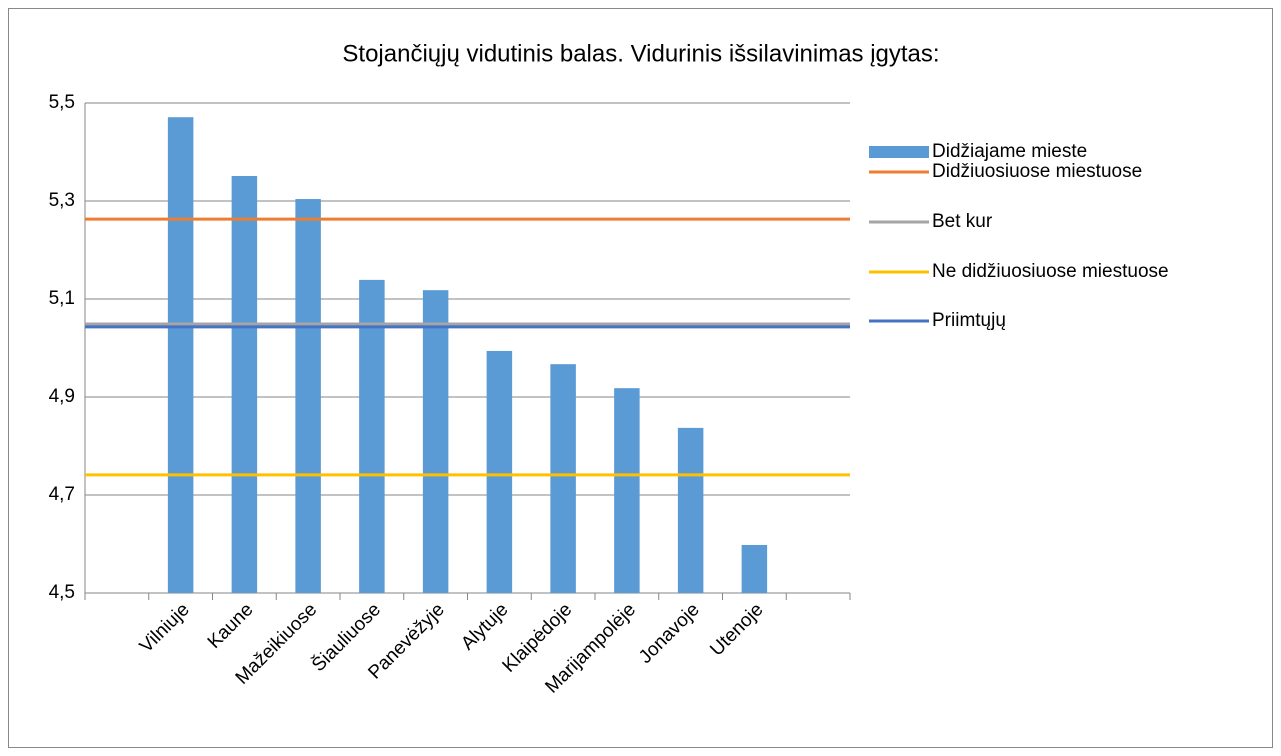 Image resolution: width=1281 pixels, height=756 pixels. Describe the element at coordinates (62, 592) in the screenshot. I see `y-tick-label: 4,5` at that location.